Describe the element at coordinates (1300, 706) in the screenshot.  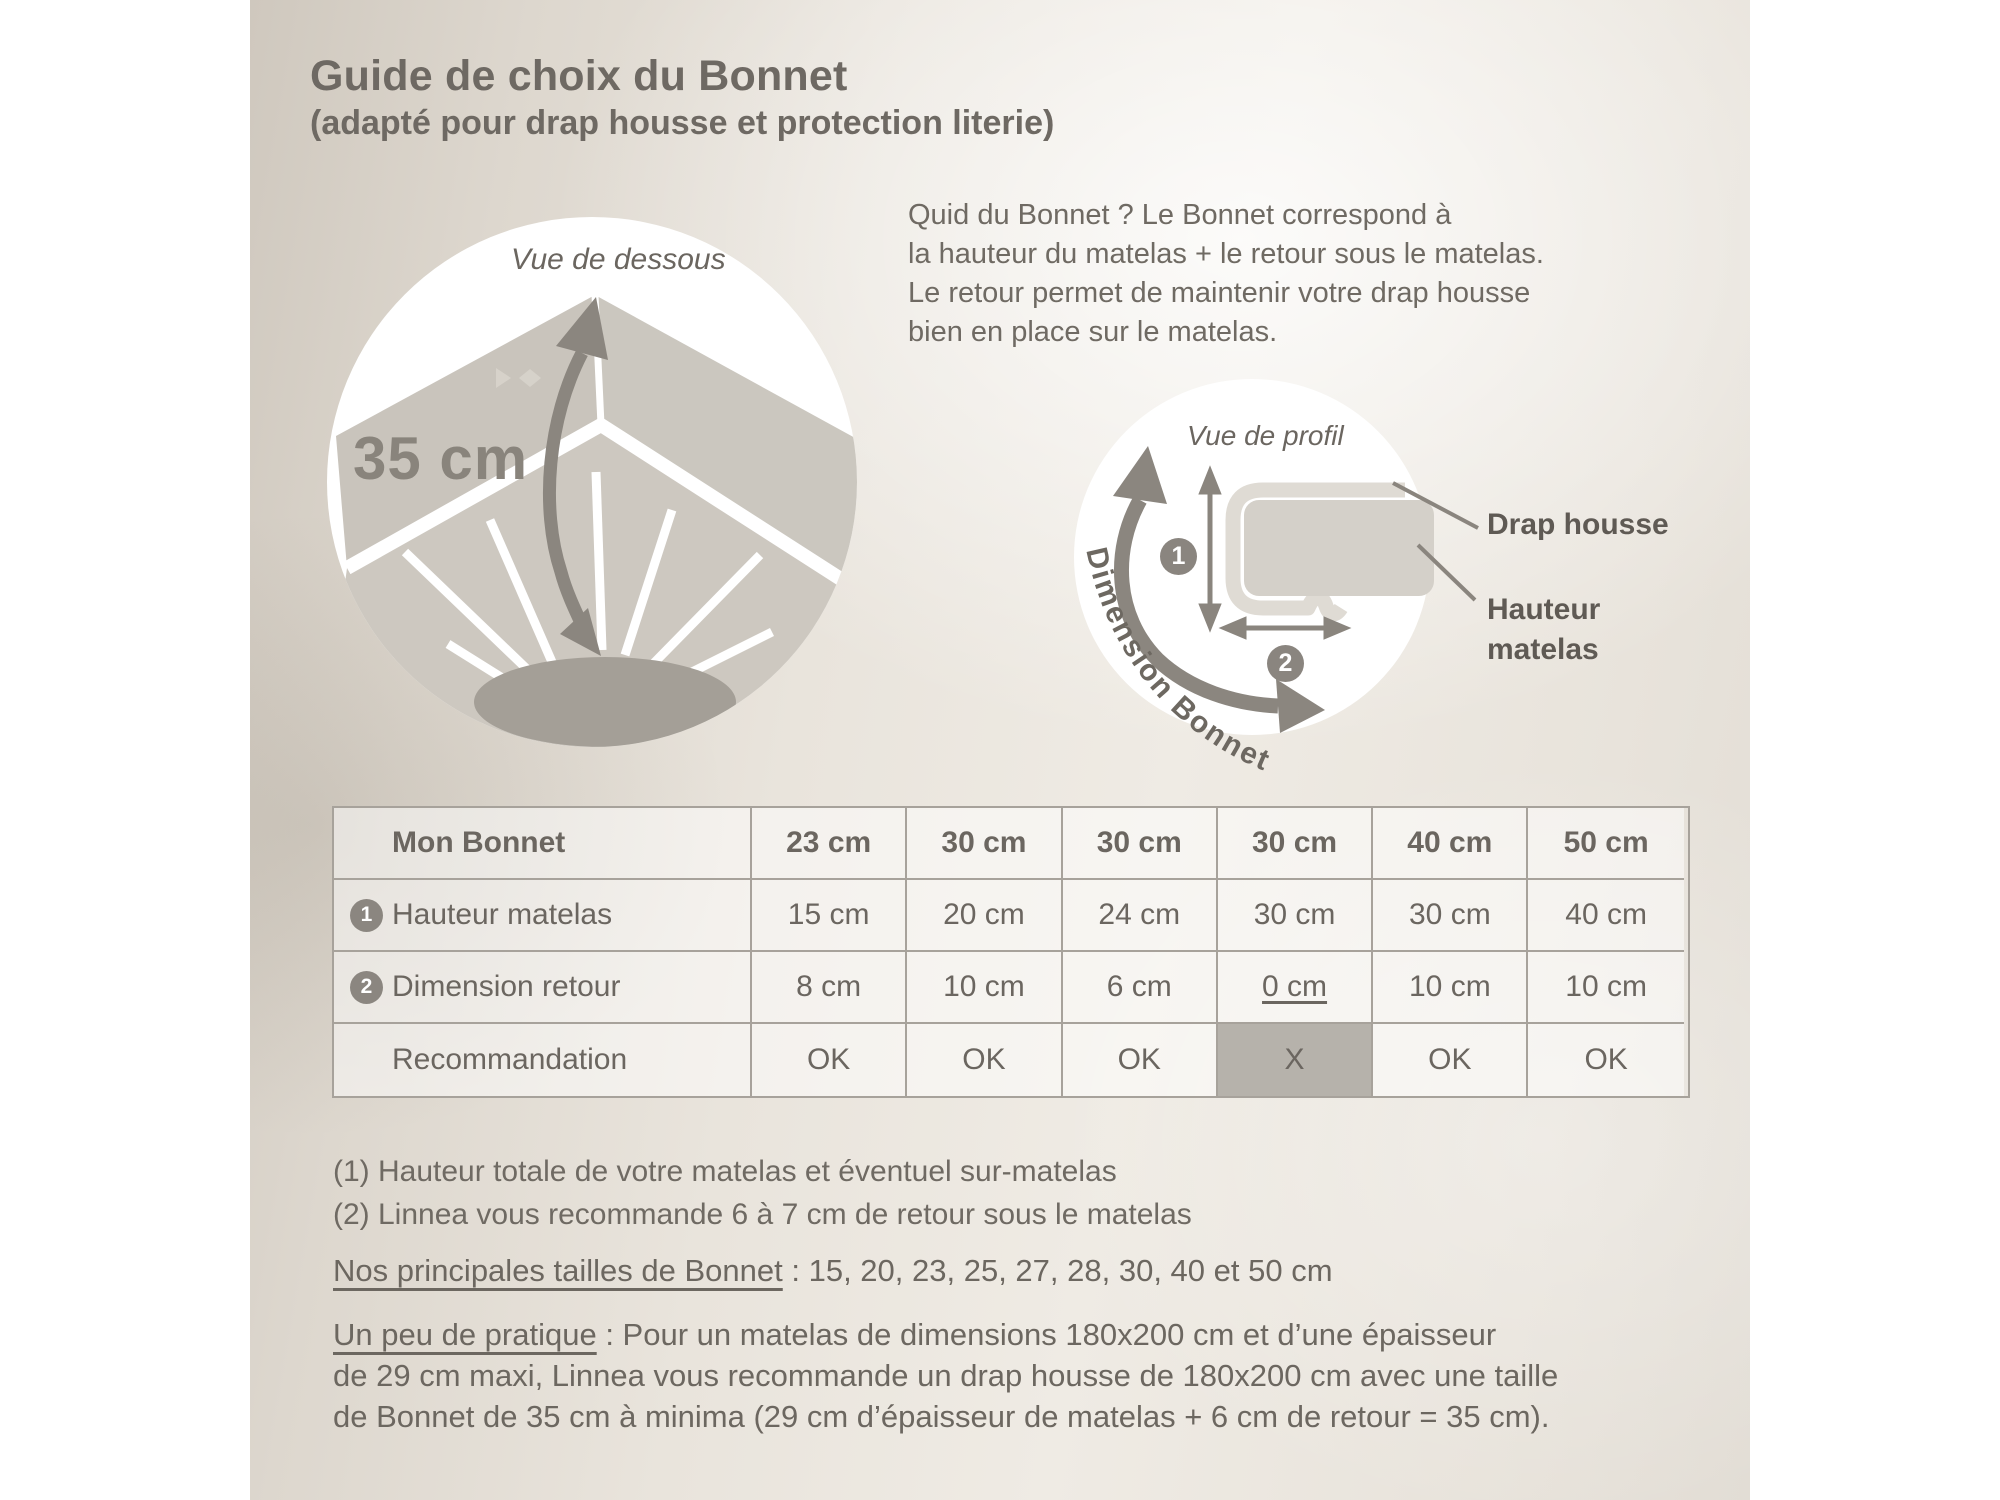
I see `dimension-arrowhead-bottom` at that location.